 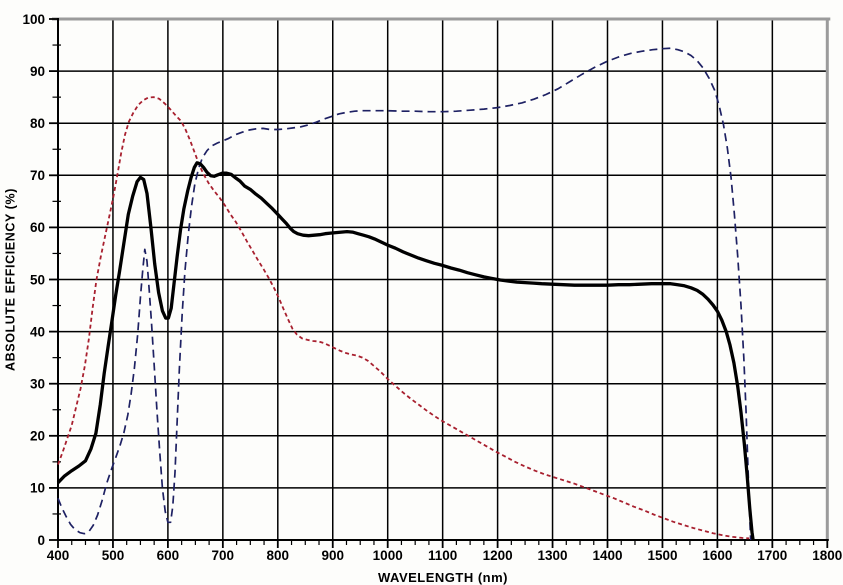 I want to click on x-axis-title: WAVELENGTH (nm), so click(x=443, y=577).